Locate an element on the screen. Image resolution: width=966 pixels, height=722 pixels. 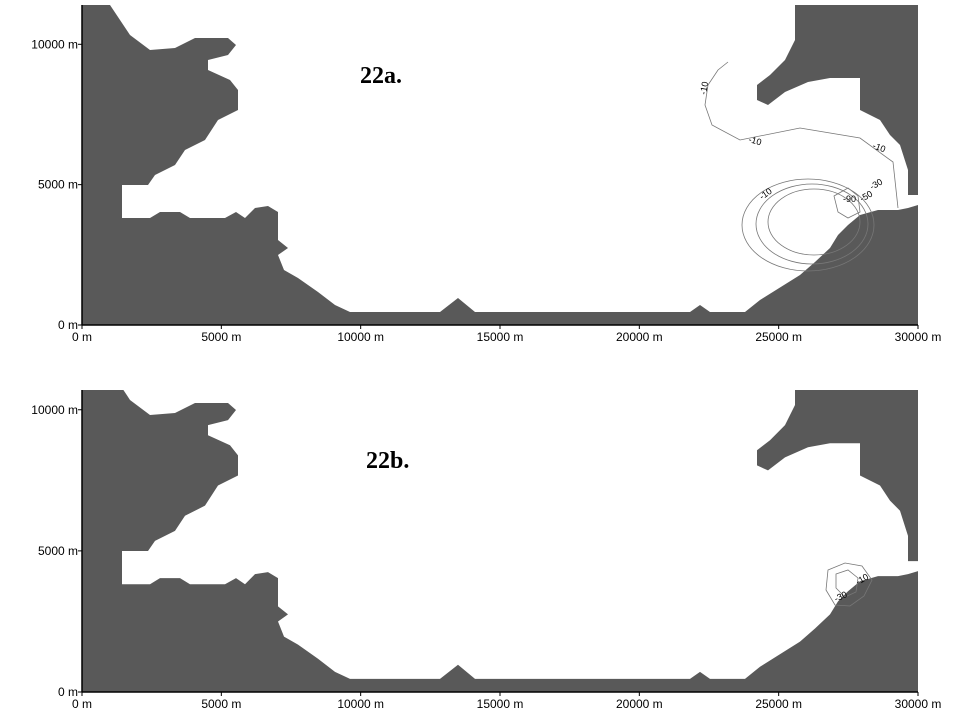
contours-a: -10 -10 -10 -10 -30 -50 -90 is located at coordinates (798, 166).